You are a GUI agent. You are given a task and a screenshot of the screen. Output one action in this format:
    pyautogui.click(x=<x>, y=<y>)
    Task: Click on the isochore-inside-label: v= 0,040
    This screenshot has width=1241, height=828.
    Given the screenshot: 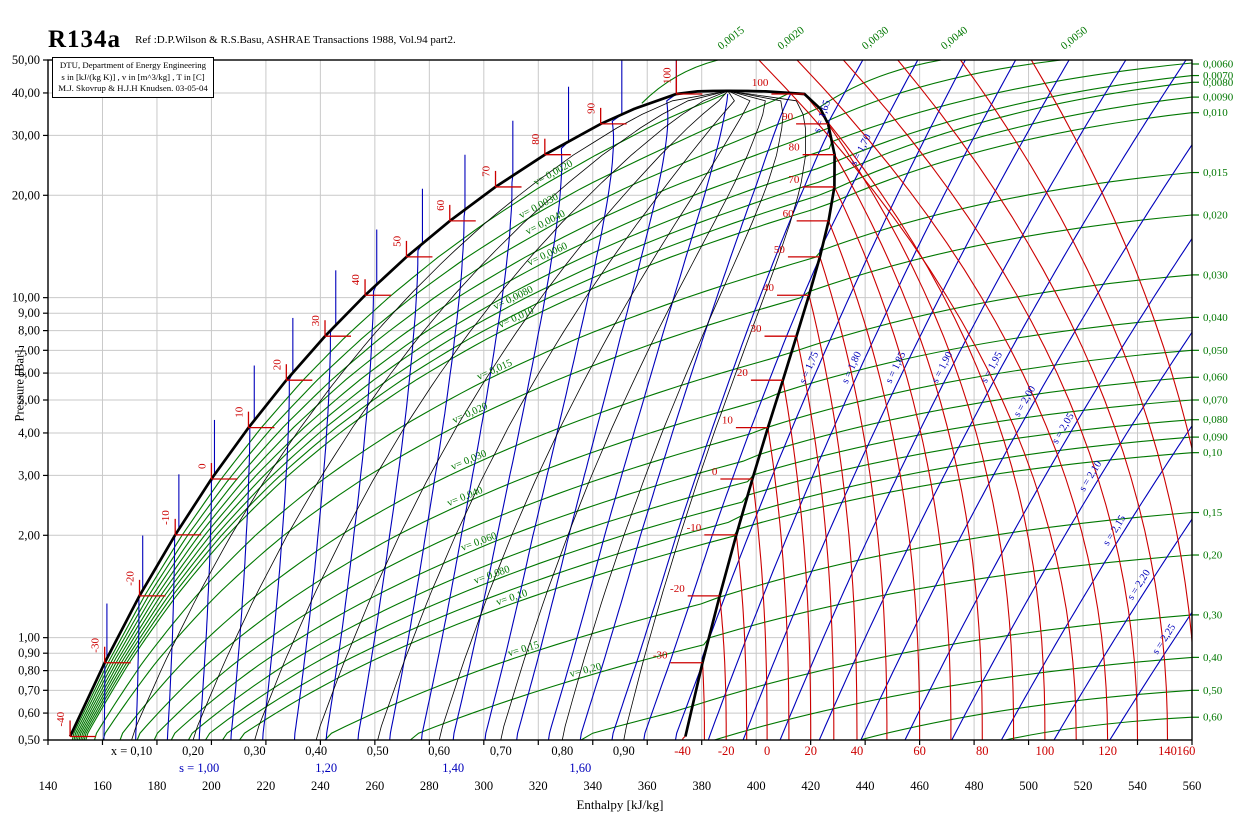 What is the action you would take?
    pyautogui.click(x=465, y=497)
    